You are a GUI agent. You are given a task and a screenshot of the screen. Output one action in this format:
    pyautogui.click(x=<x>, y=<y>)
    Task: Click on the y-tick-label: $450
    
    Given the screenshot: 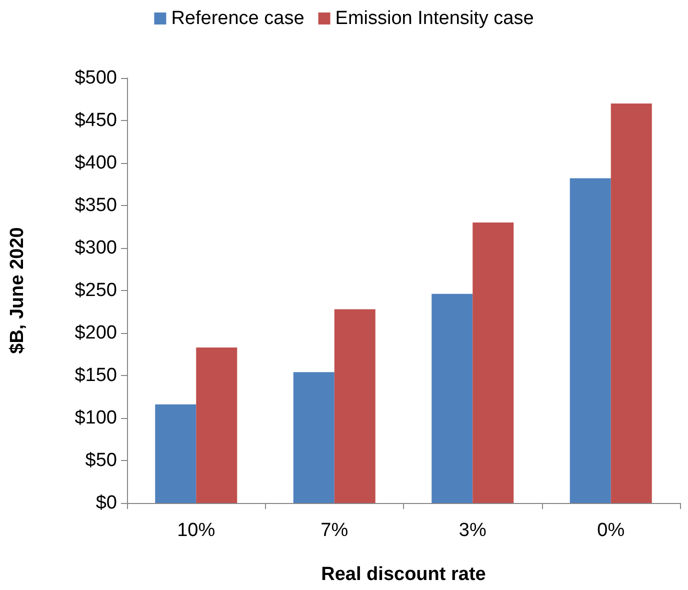 What is the action you would take?
    pyautogui.click(x=95, y=120)
    